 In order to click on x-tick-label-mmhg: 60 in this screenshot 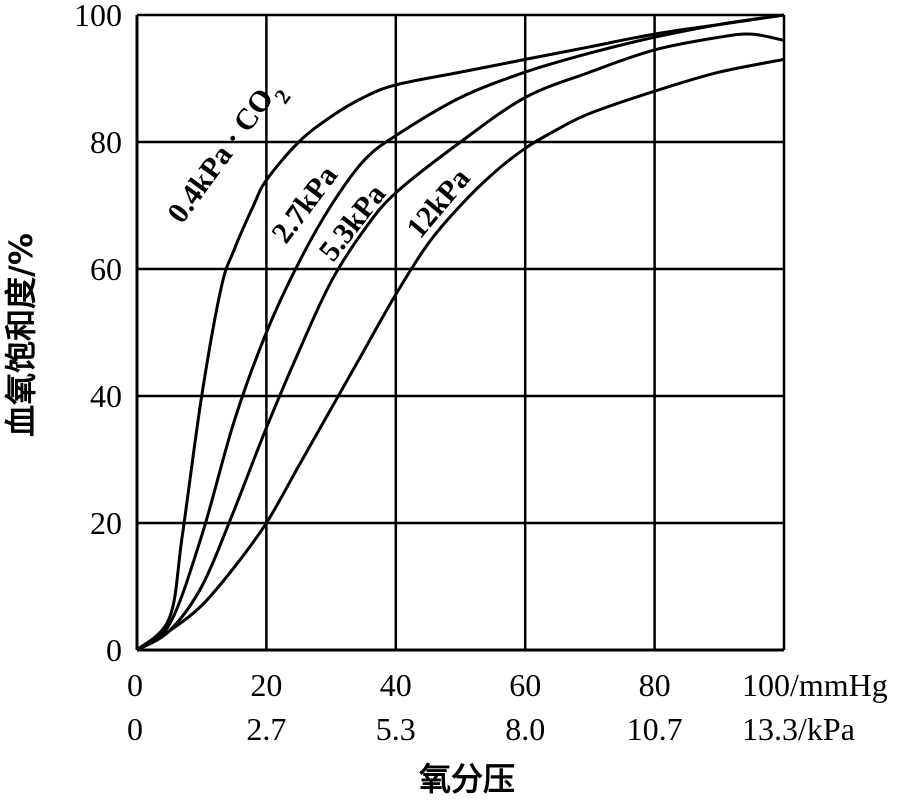, I will do `click(525, 685)`.